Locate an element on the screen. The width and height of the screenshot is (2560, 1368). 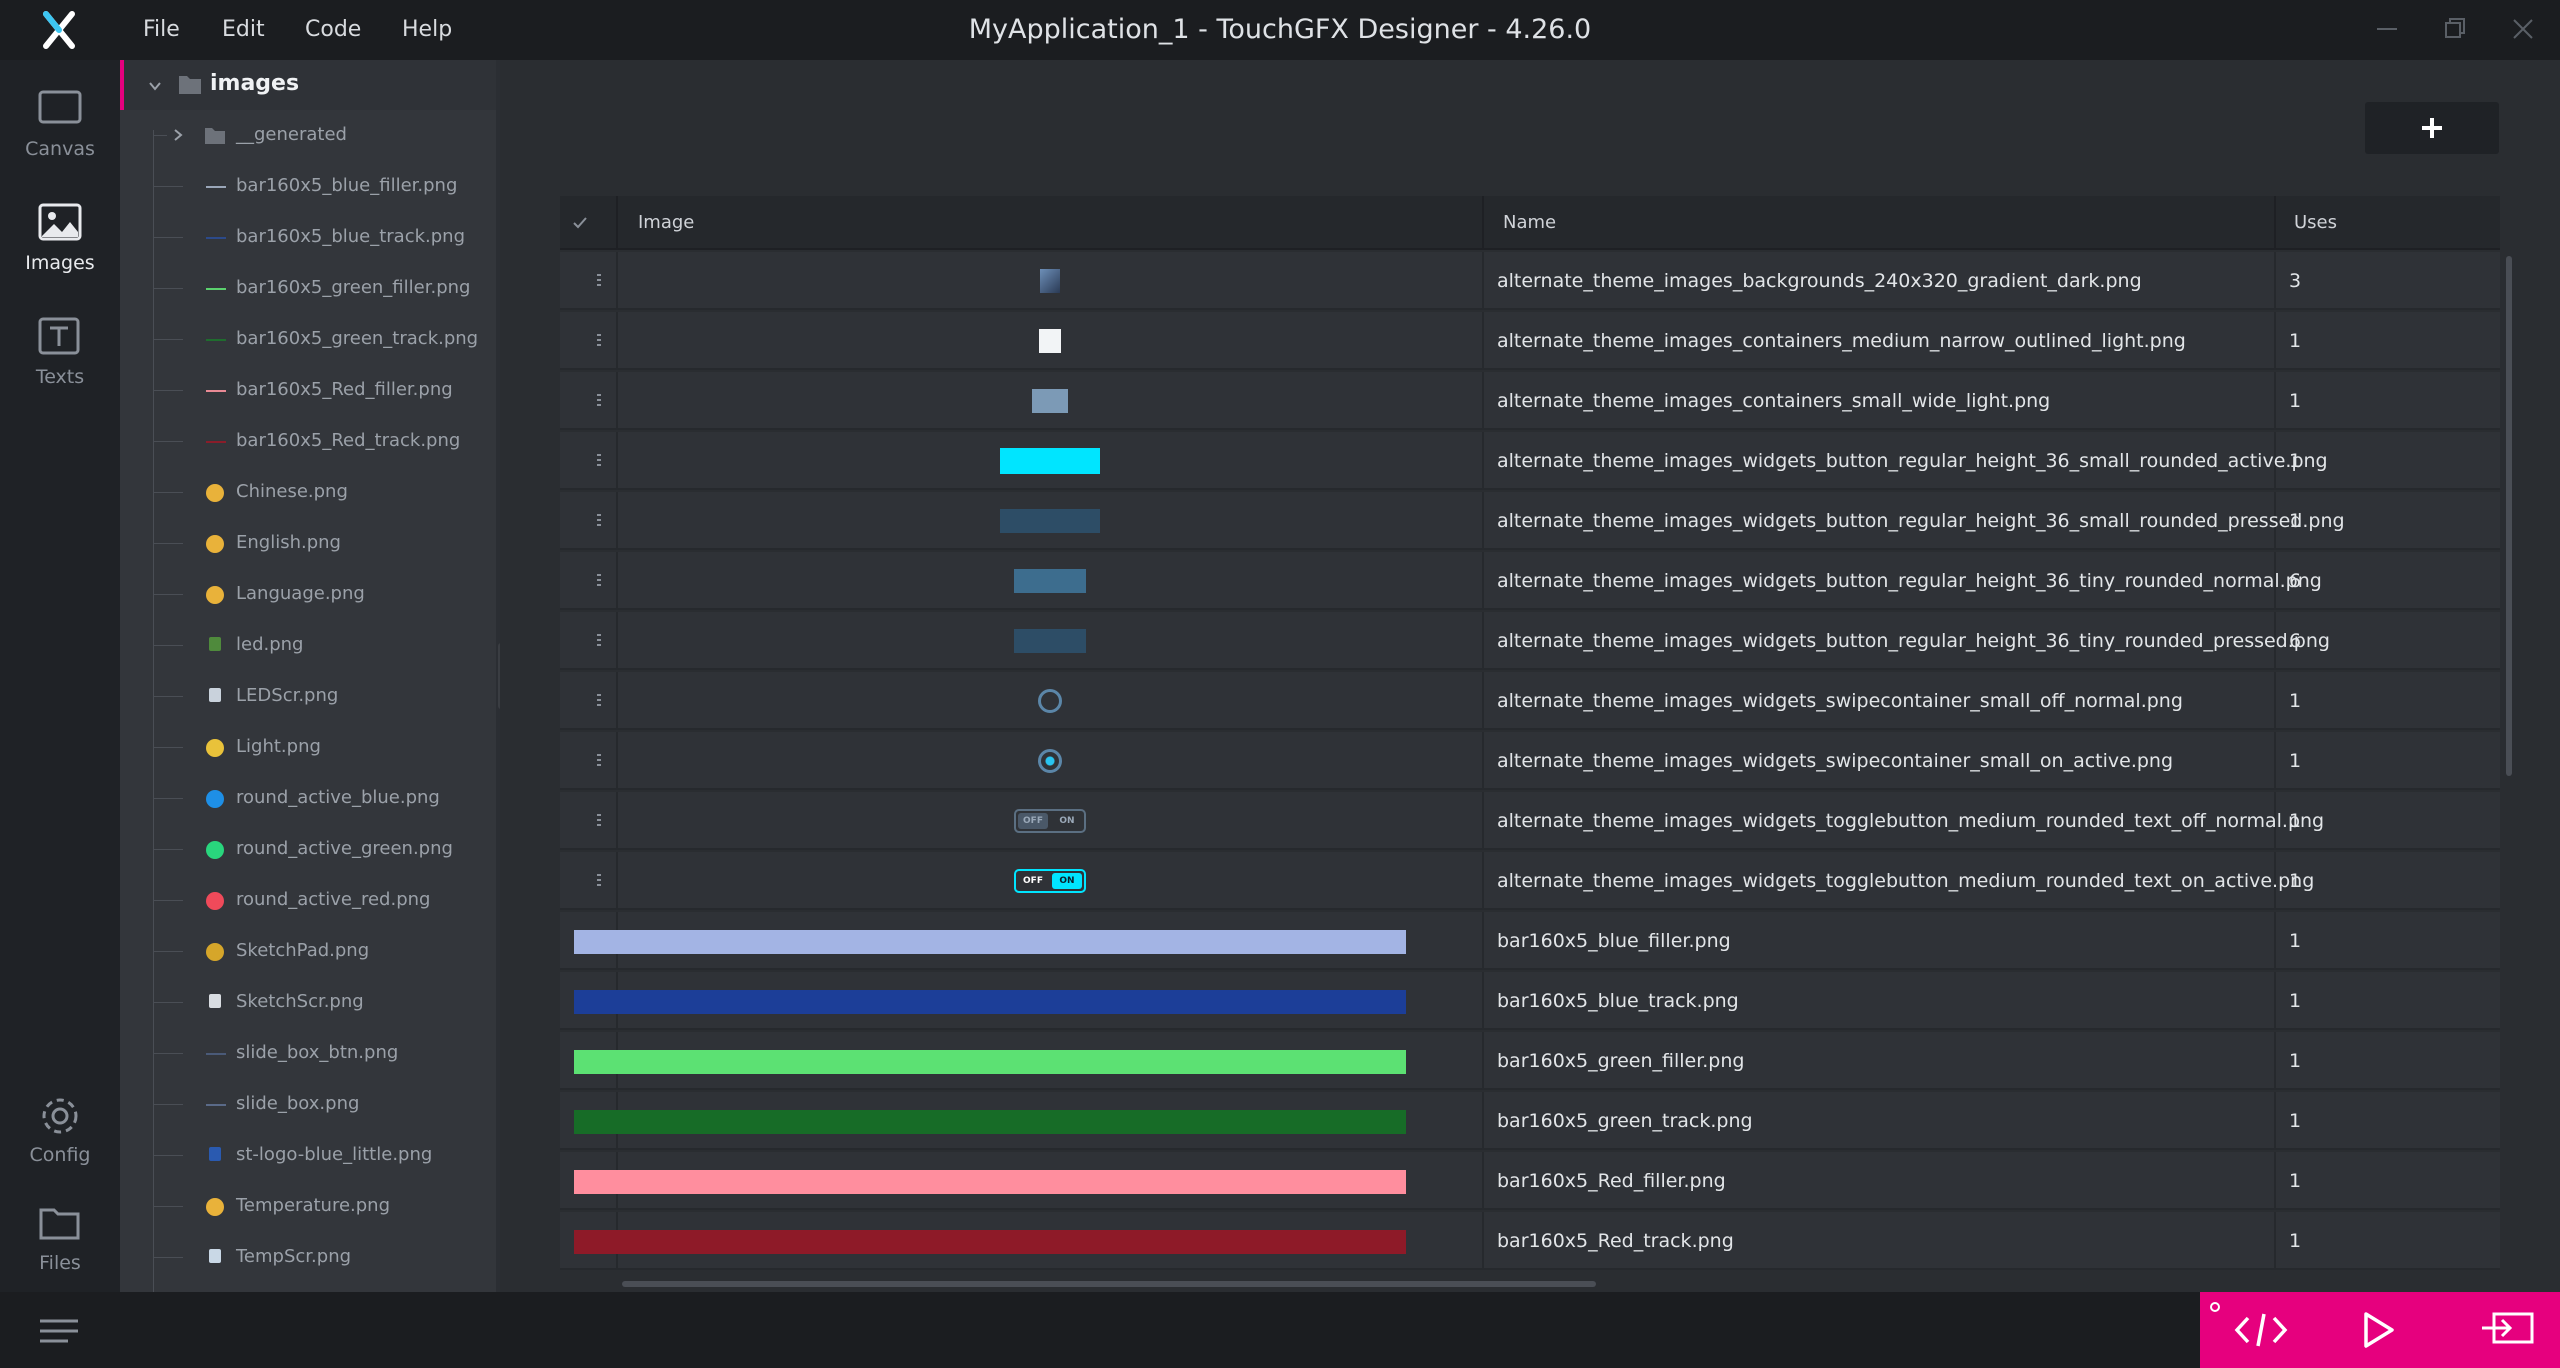
tree-item: Chinese.png is located at coordinates (308, 492).